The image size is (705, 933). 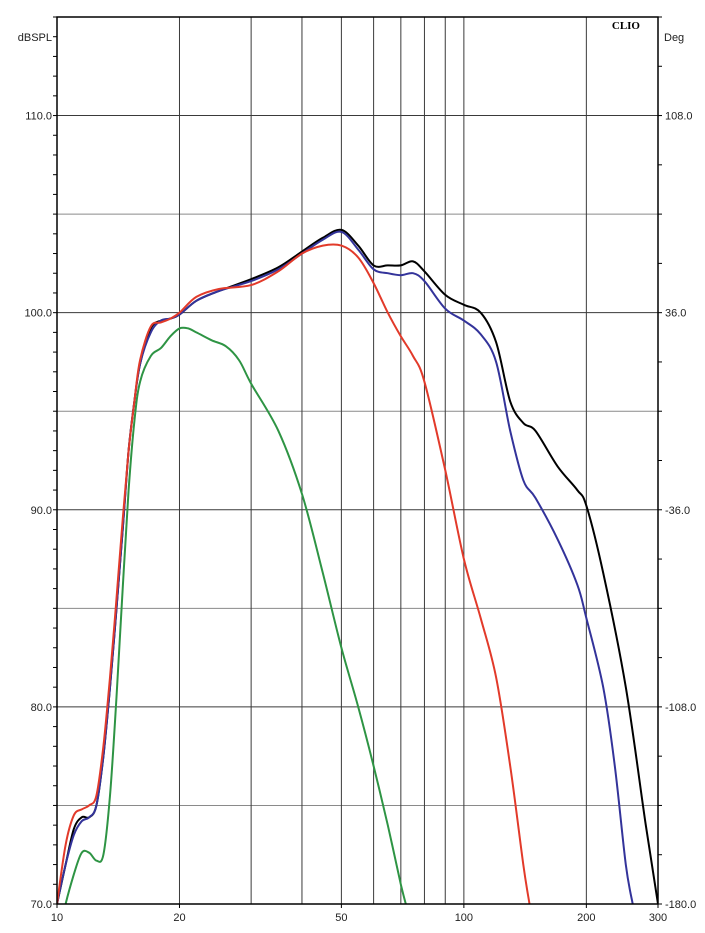 I want to click on y2-tick-label: 108.0, so click(x=679, y=117).